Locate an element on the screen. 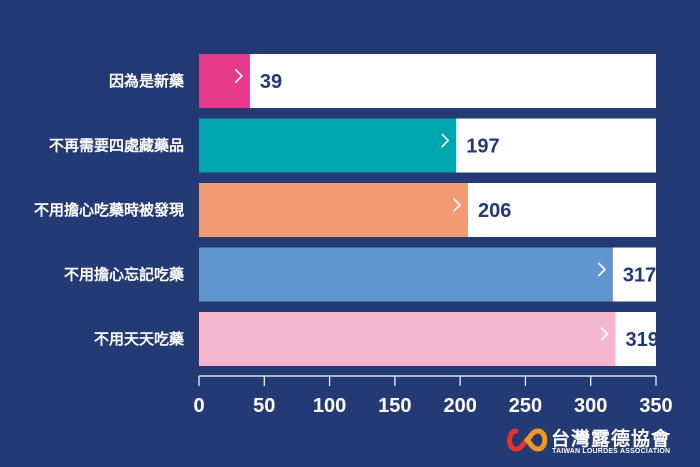  x-tick-label: 150 is located at coordinates (394, 406).